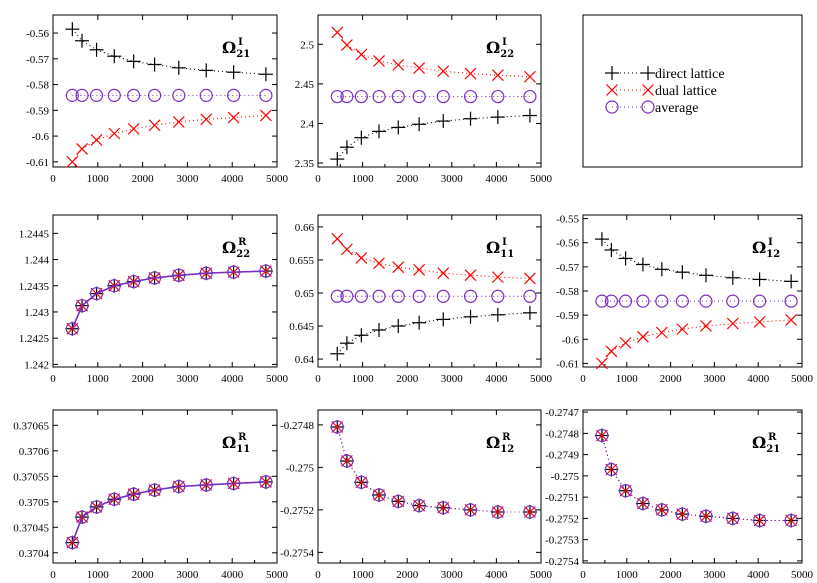  I want to click on panel-title-superscript: R, so click(242, 242).